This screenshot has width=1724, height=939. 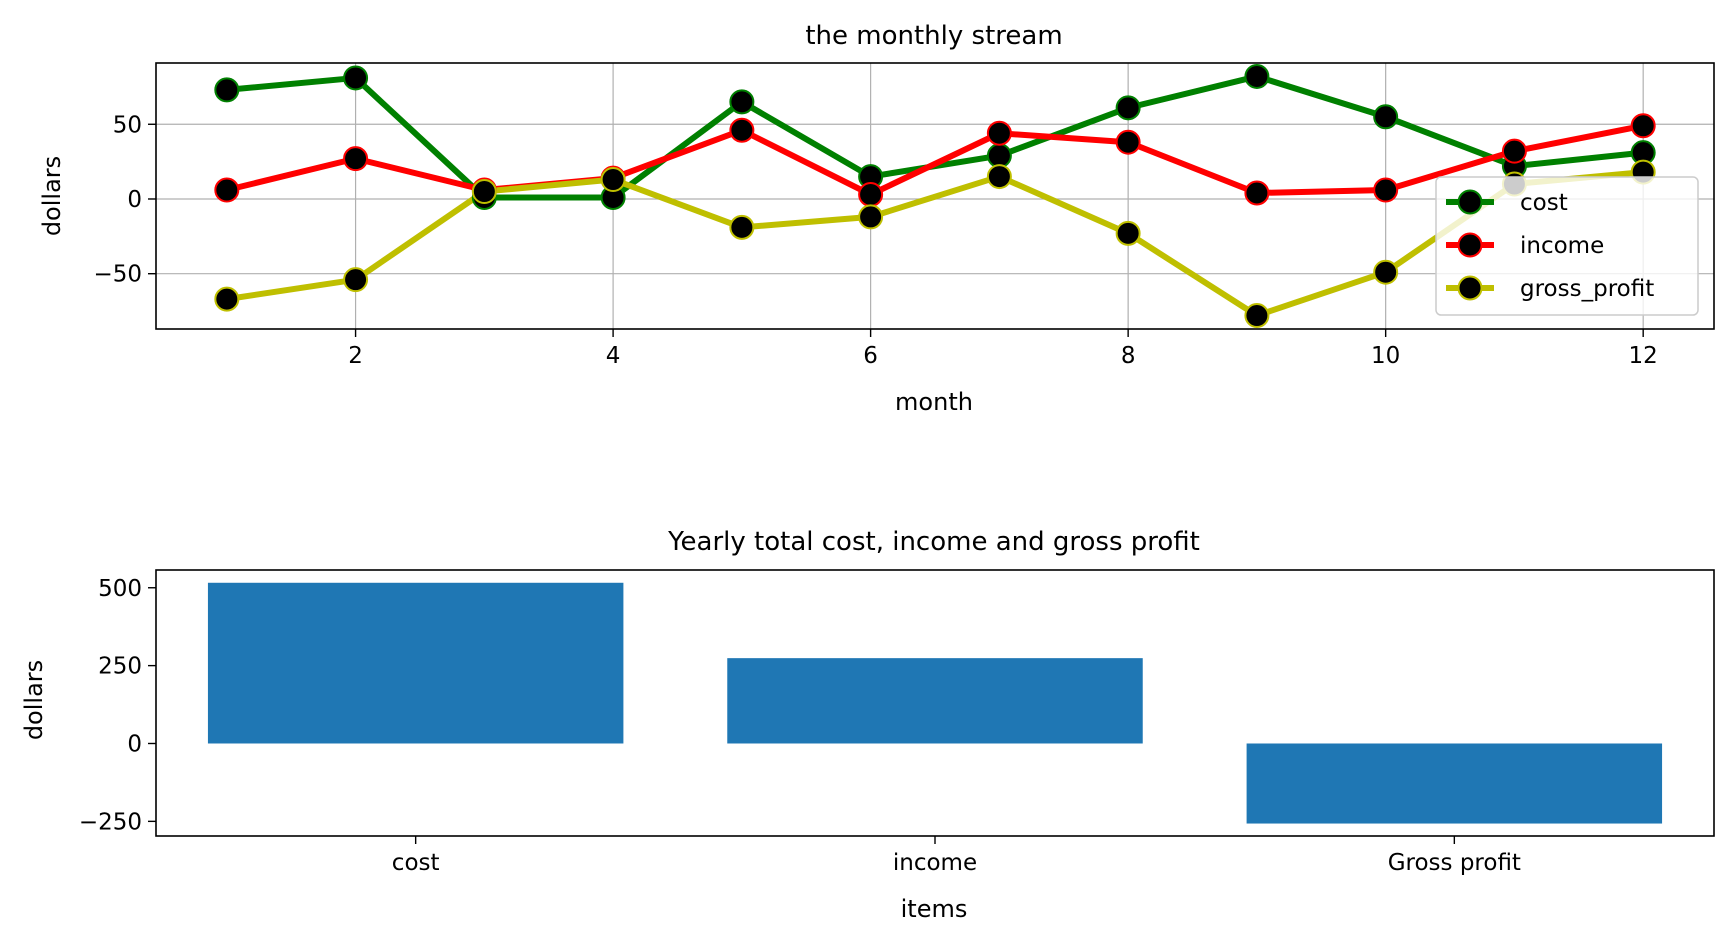 I want to click on series-line-income, so click(x=935, y=160).